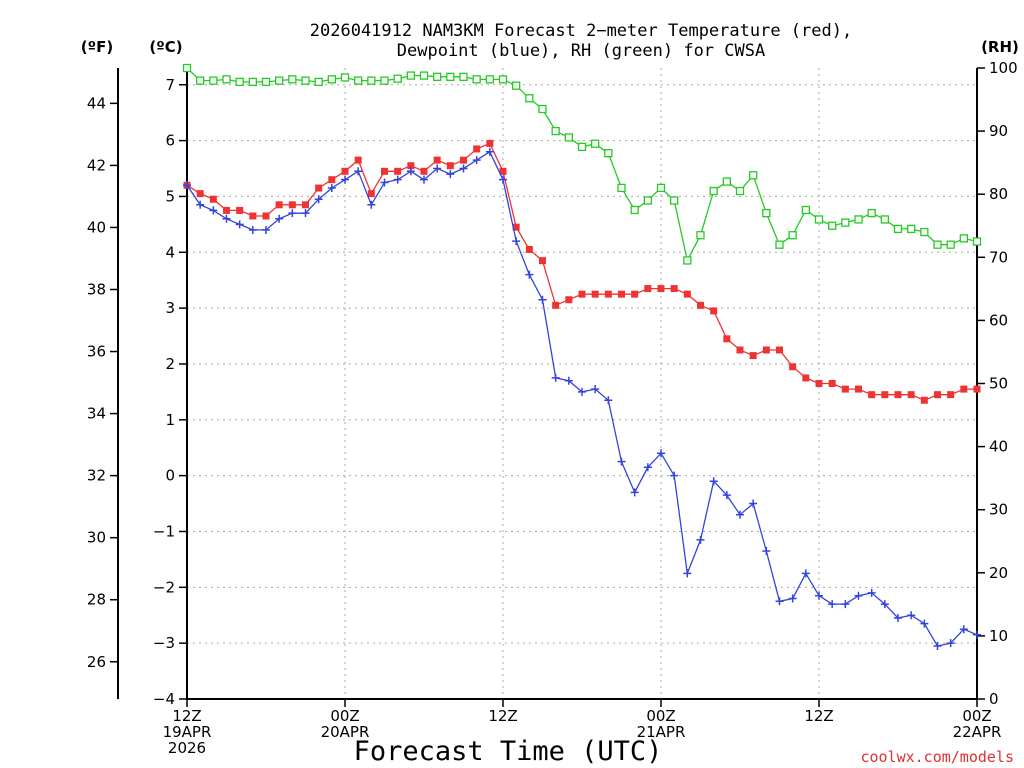 The height and width of the screenshot is (768, 1024). Describe the element at coordinates (998, 194) in the screenshot. I see `rh-tick-label: 80` at that location.